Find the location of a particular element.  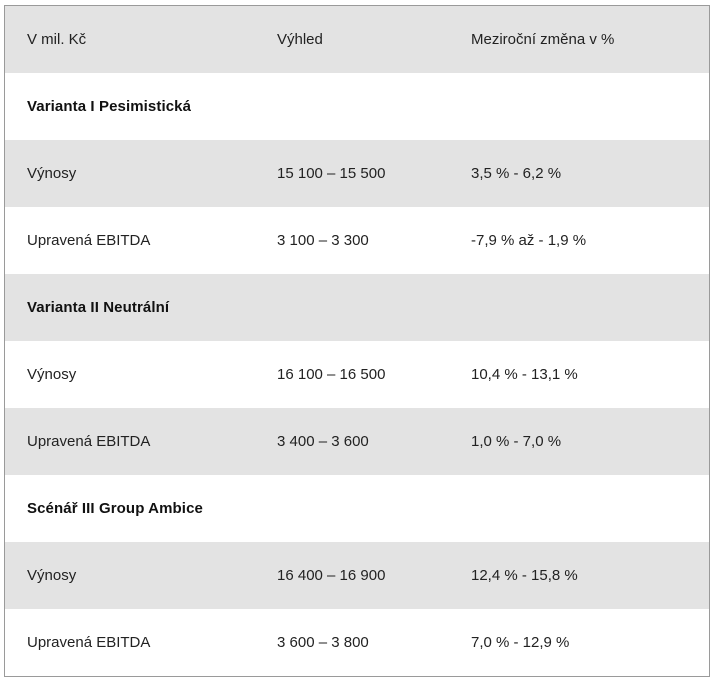

table-row: Výnosy 15 100 – 15 500 3,5 % - 6,2 % is located at coordinates (357, 173).